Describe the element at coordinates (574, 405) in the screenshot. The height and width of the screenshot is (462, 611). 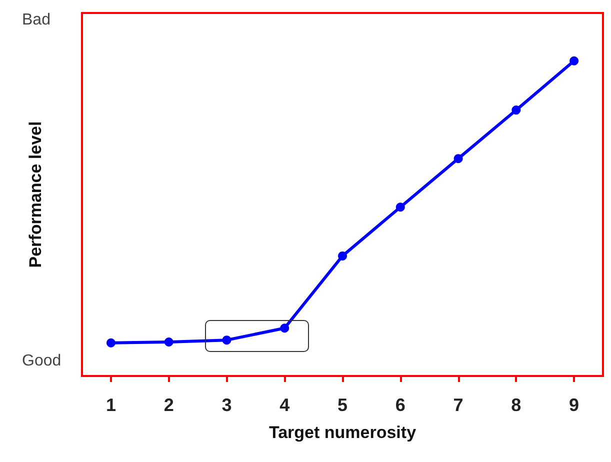
I see `x-tick-label: 9` at that location.